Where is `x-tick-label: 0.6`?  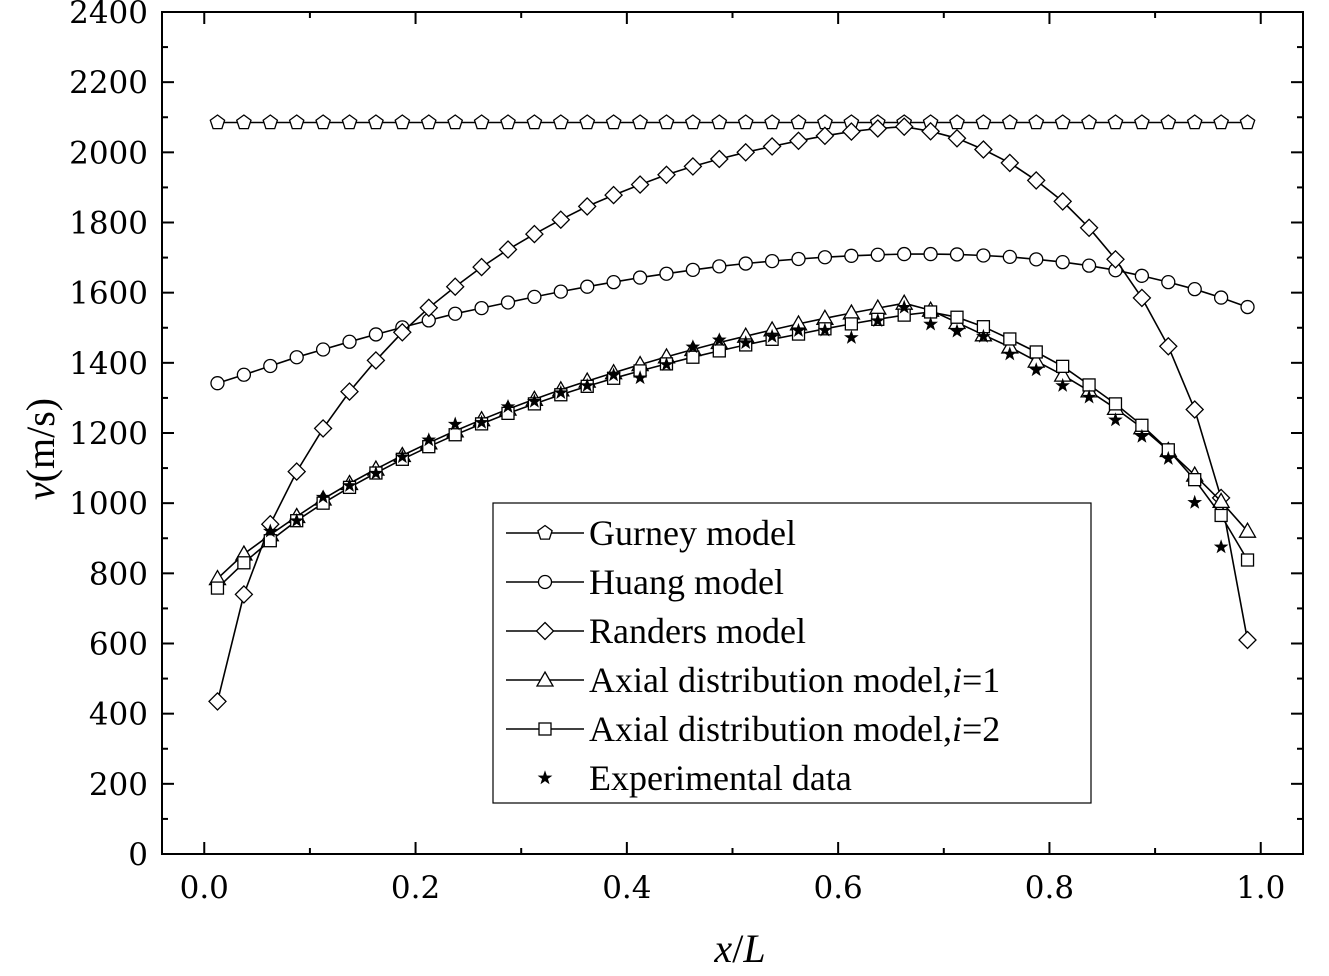
x-tick-label: 0.6 is located at coordinates (837, 888).